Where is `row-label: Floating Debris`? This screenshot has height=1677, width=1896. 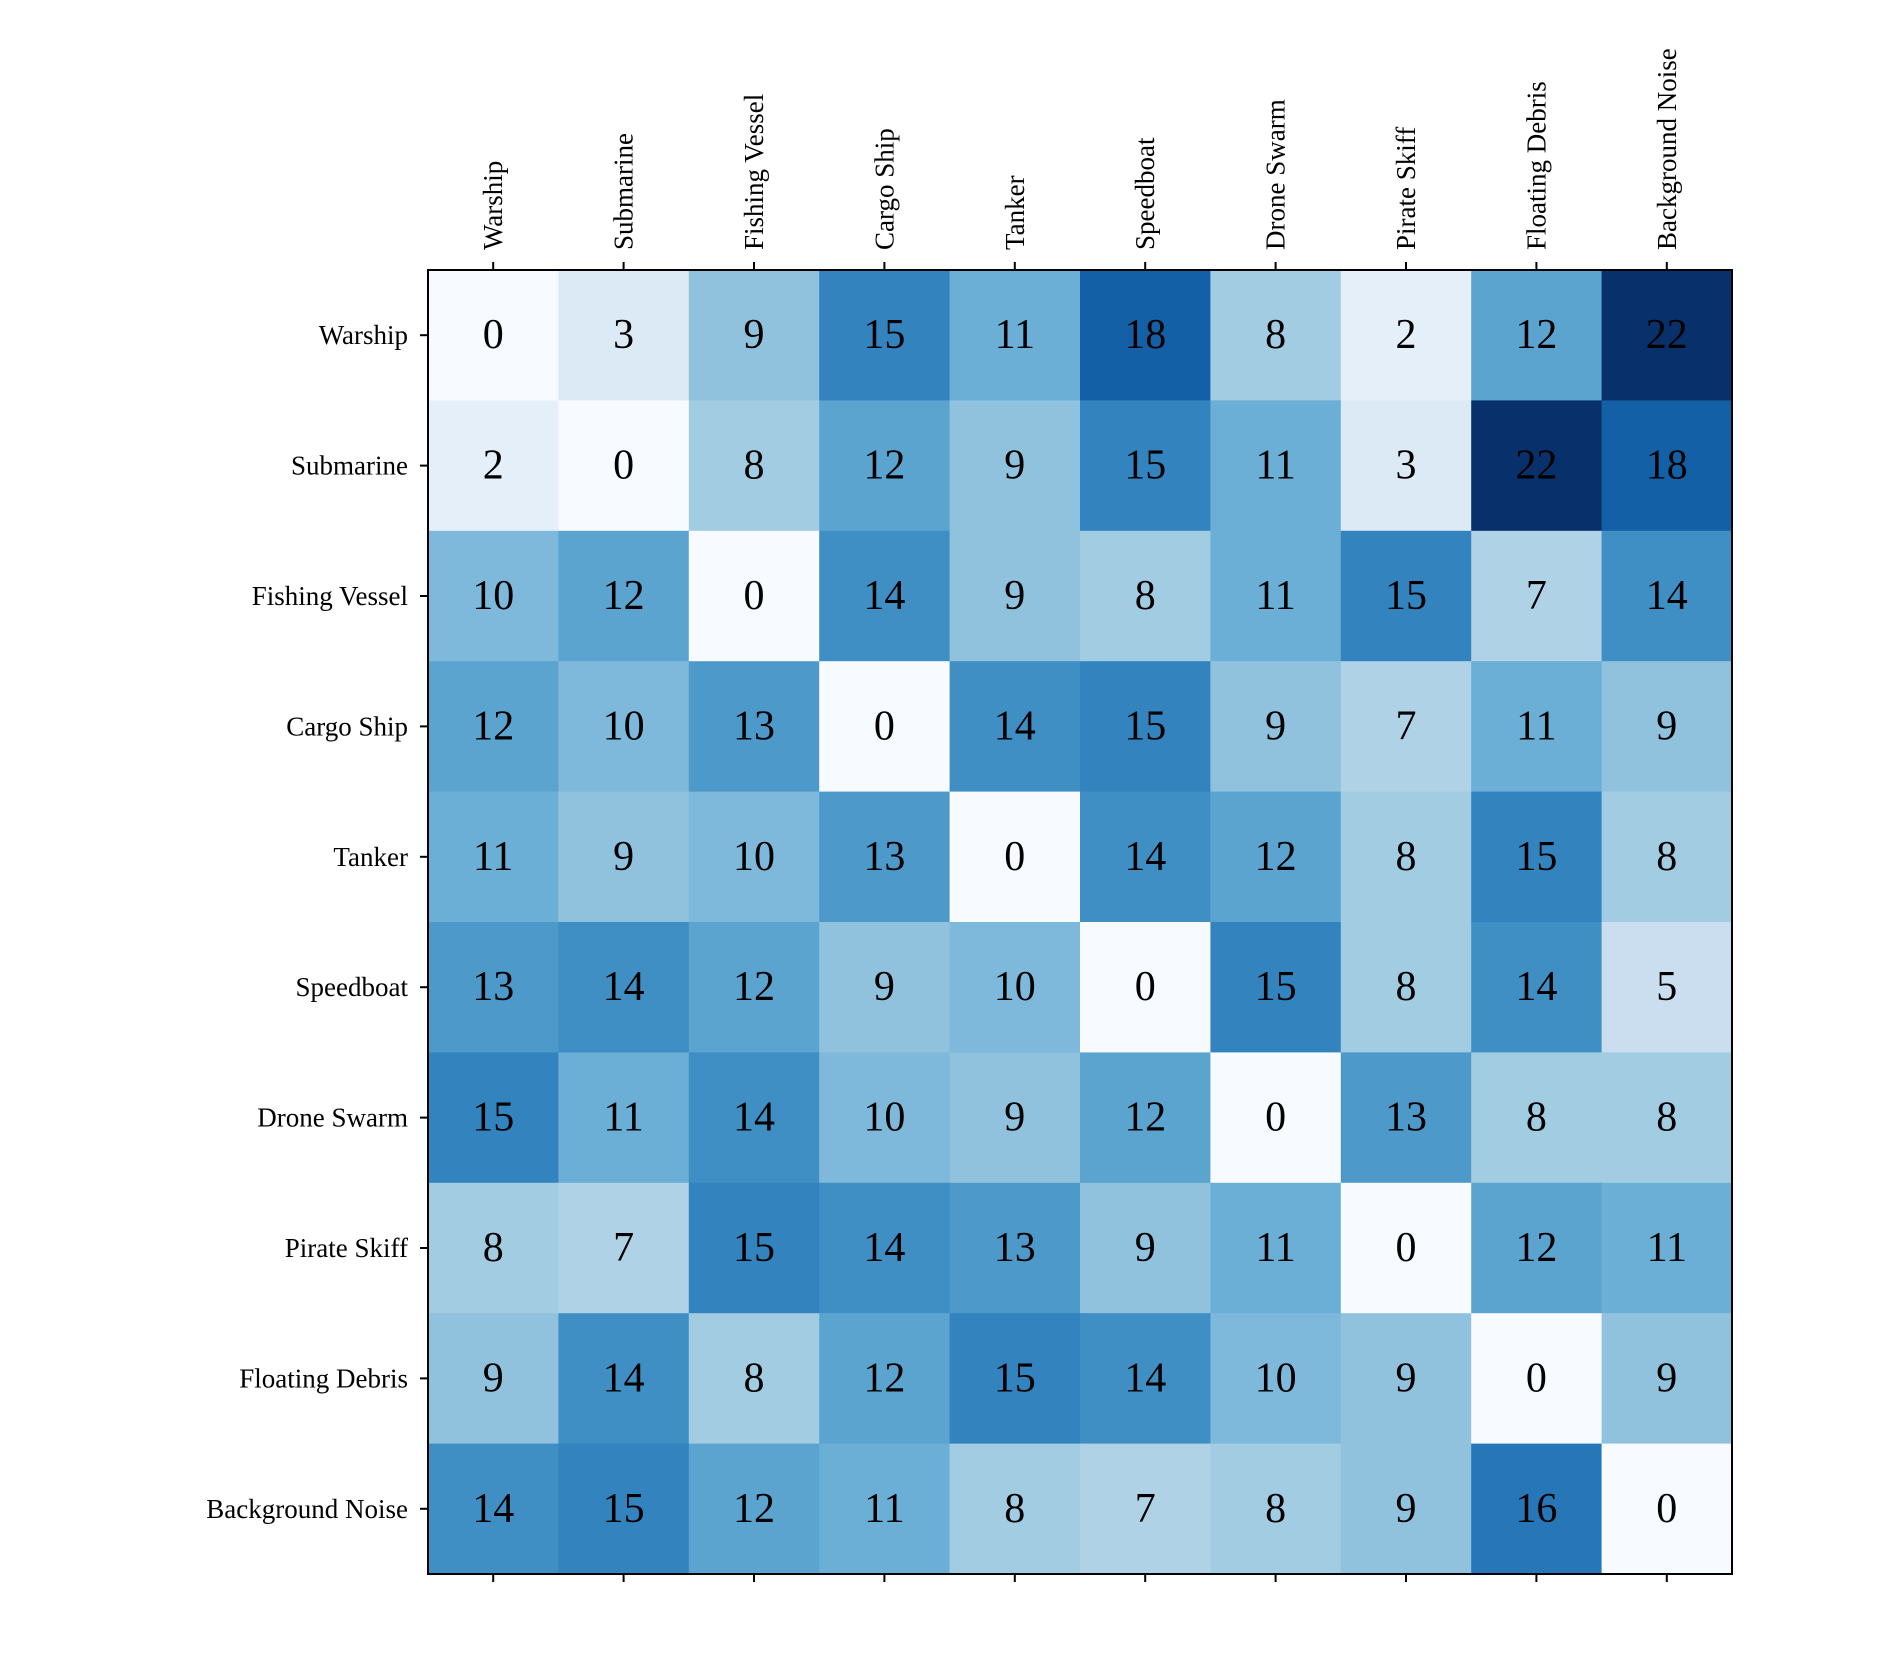
row-label: Floating Debris is located at coordinates (323, 1378).